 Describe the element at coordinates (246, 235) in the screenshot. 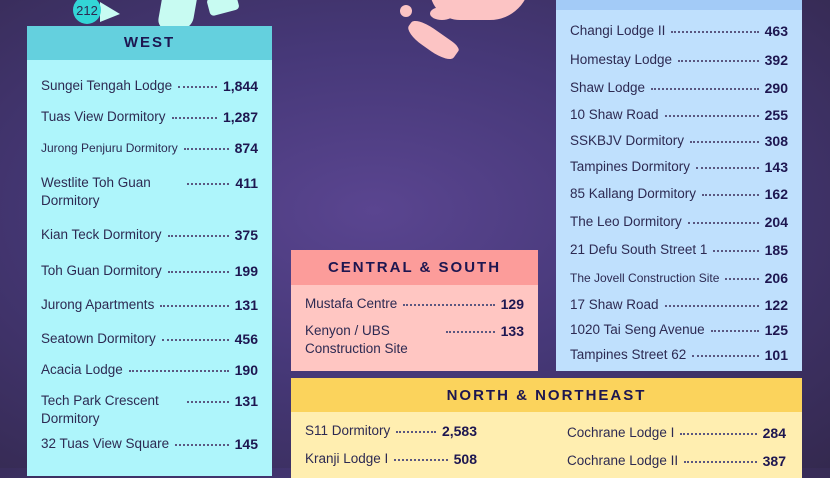

I see `case-count: 375` at that location.